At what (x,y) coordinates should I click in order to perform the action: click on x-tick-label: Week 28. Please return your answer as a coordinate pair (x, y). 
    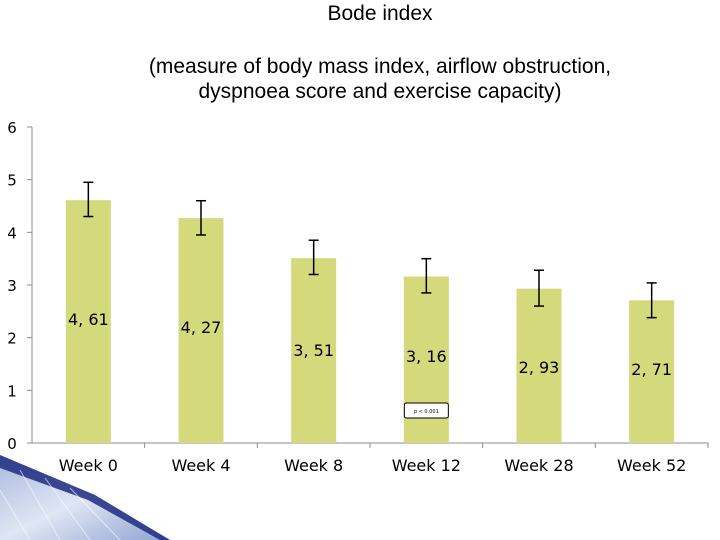
    Looking at the image, I should click on (538, 465).